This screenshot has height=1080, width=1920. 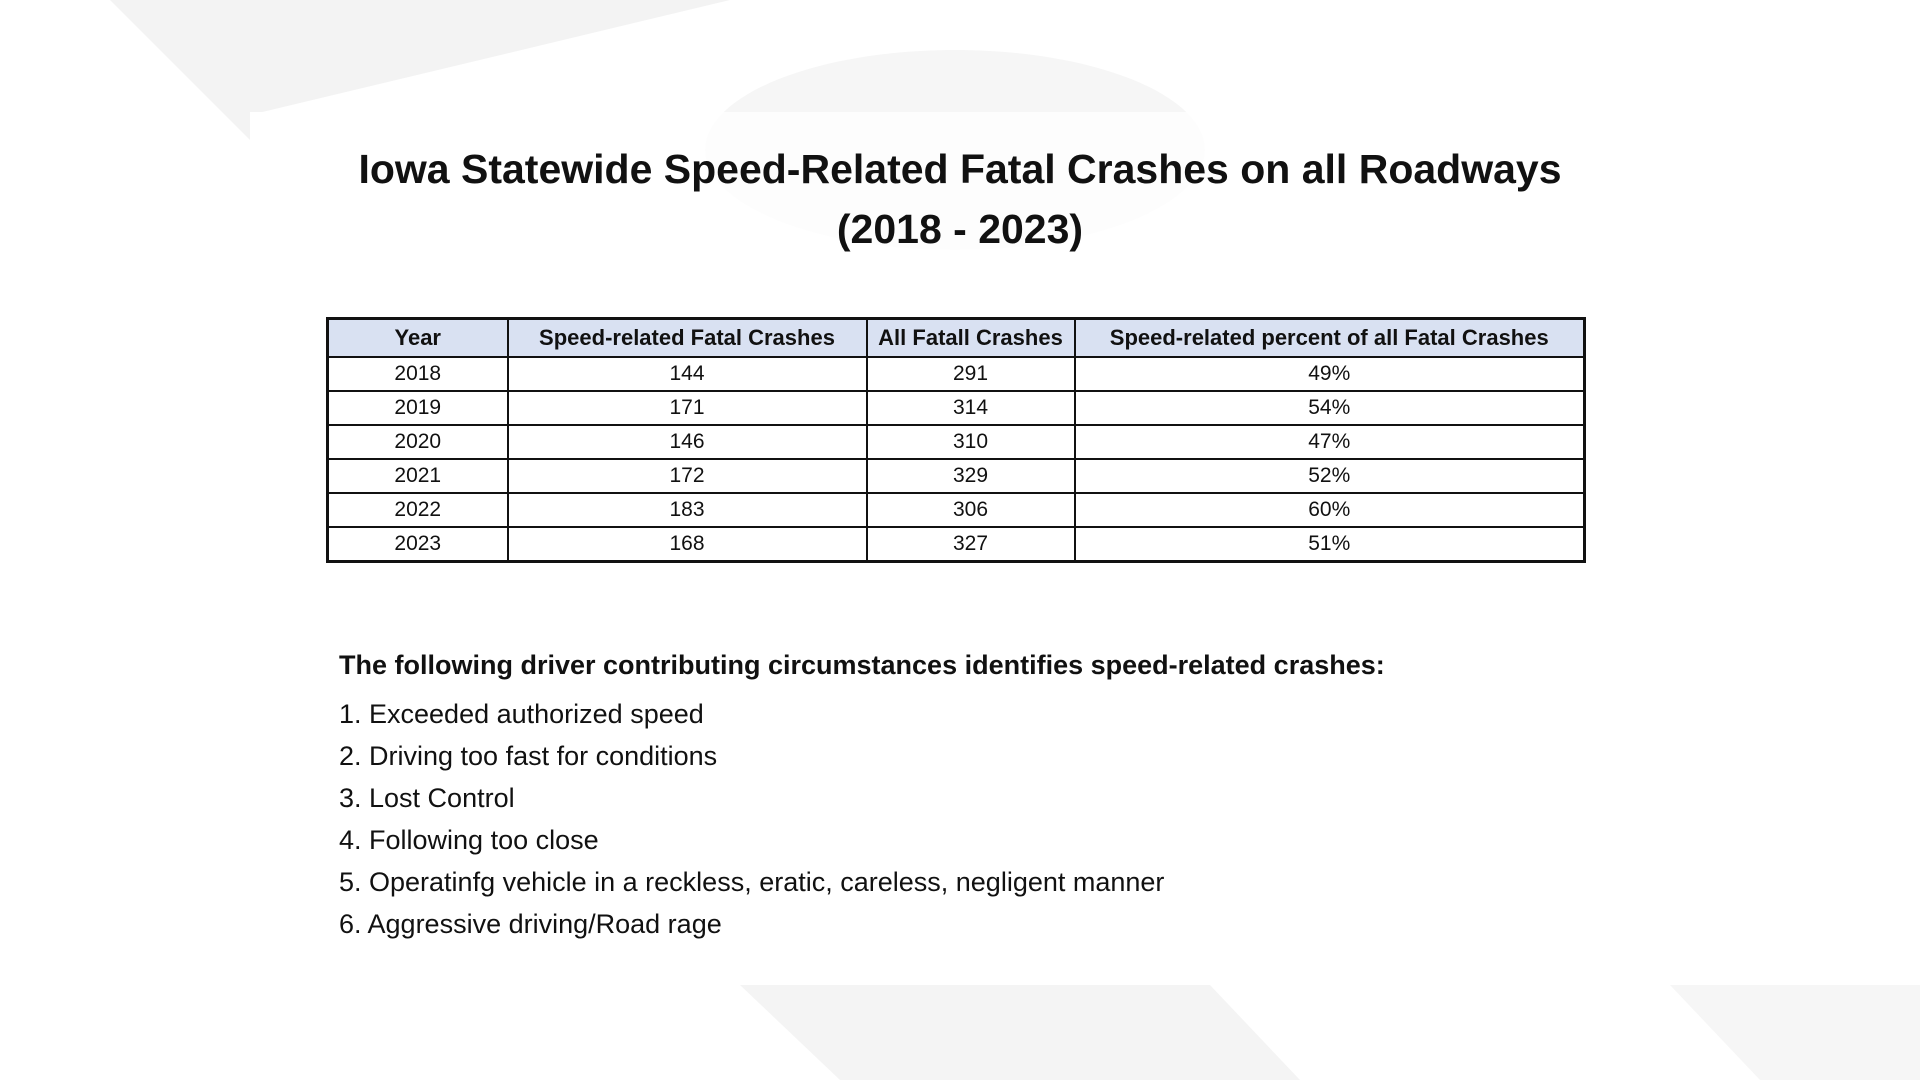 I want to click on table-cell: 171, so click(x=687, y=408).